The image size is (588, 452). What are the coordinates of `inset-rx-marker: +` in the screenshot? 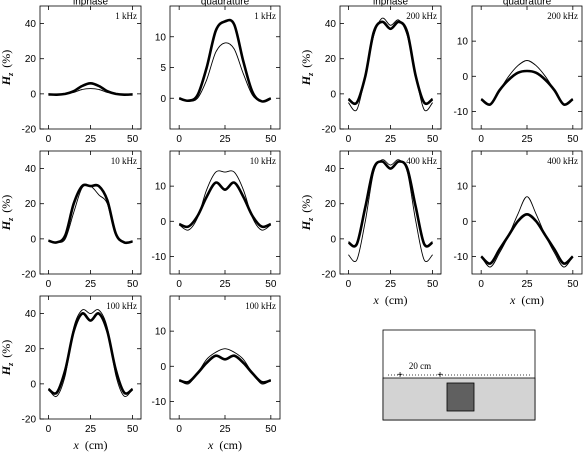 It's located at (440, 375).